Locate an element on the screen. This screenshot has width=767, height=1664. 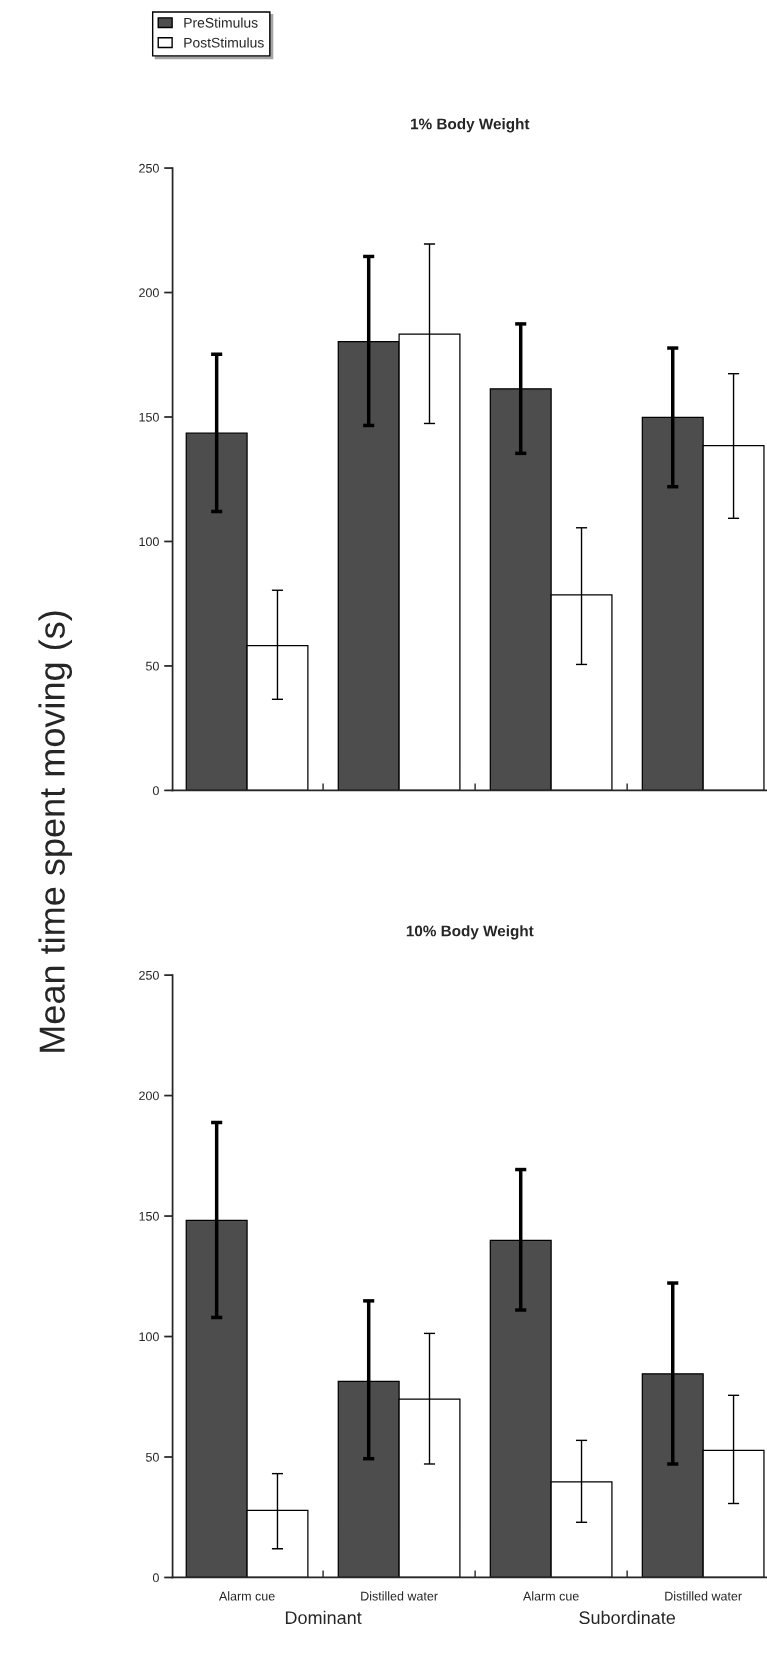
text: Subordinate is located at coordinates (627, 1617).